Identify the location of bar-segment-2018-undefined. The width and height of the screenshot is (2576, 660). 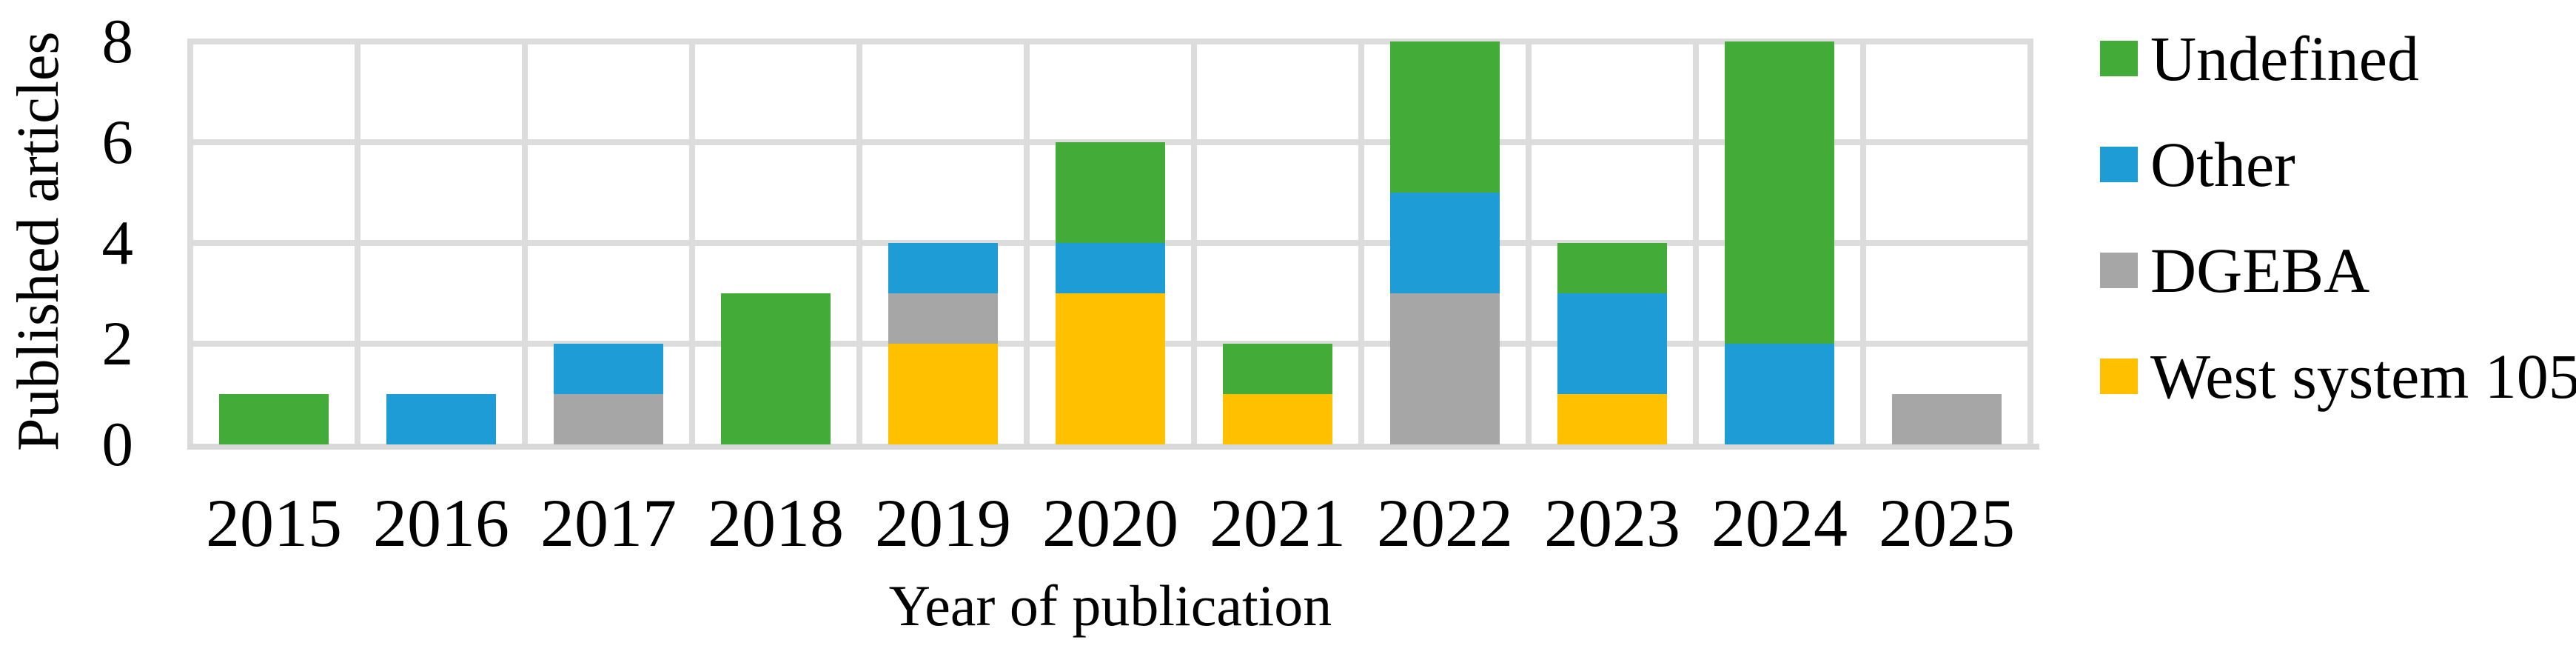
(776, 368).